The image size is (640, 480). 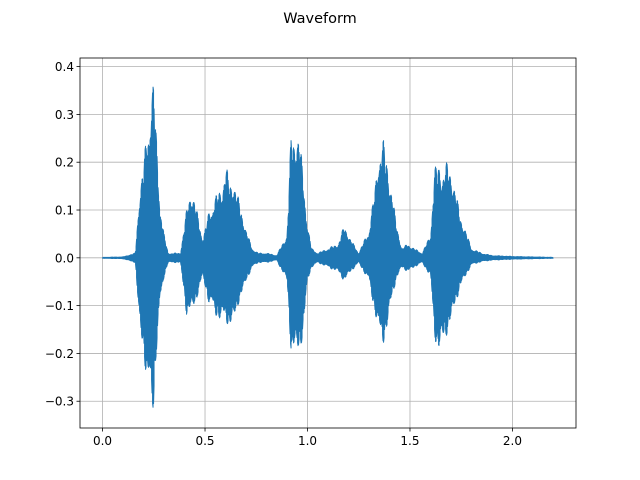 I want to click on y-tick-label: 0.4, so click(x=64, y=67).